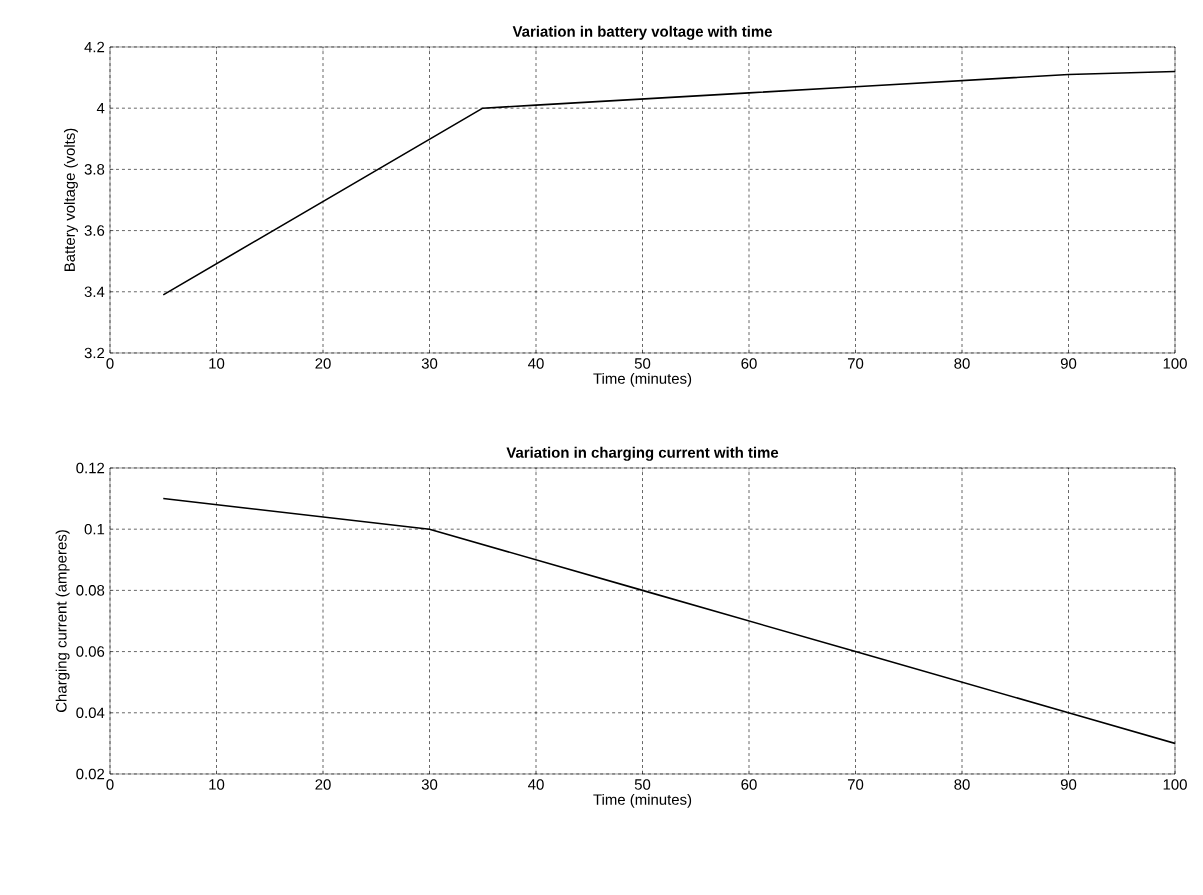 Image resolution: width=1203 pixels, height=895 pixels. What do you see at coordinates (70, 200) in the screenshot?
I see `y-axis-title: Battery voltage (volts)` at bounding box center [70, 200].